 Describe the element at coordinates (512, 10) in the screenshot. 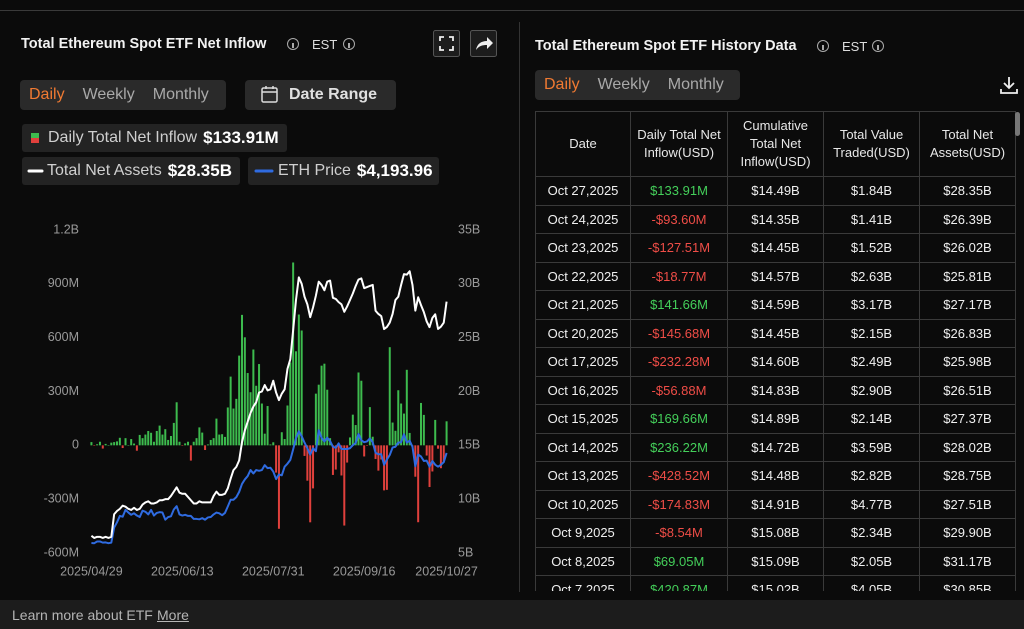

I see `top-rule` at that location.